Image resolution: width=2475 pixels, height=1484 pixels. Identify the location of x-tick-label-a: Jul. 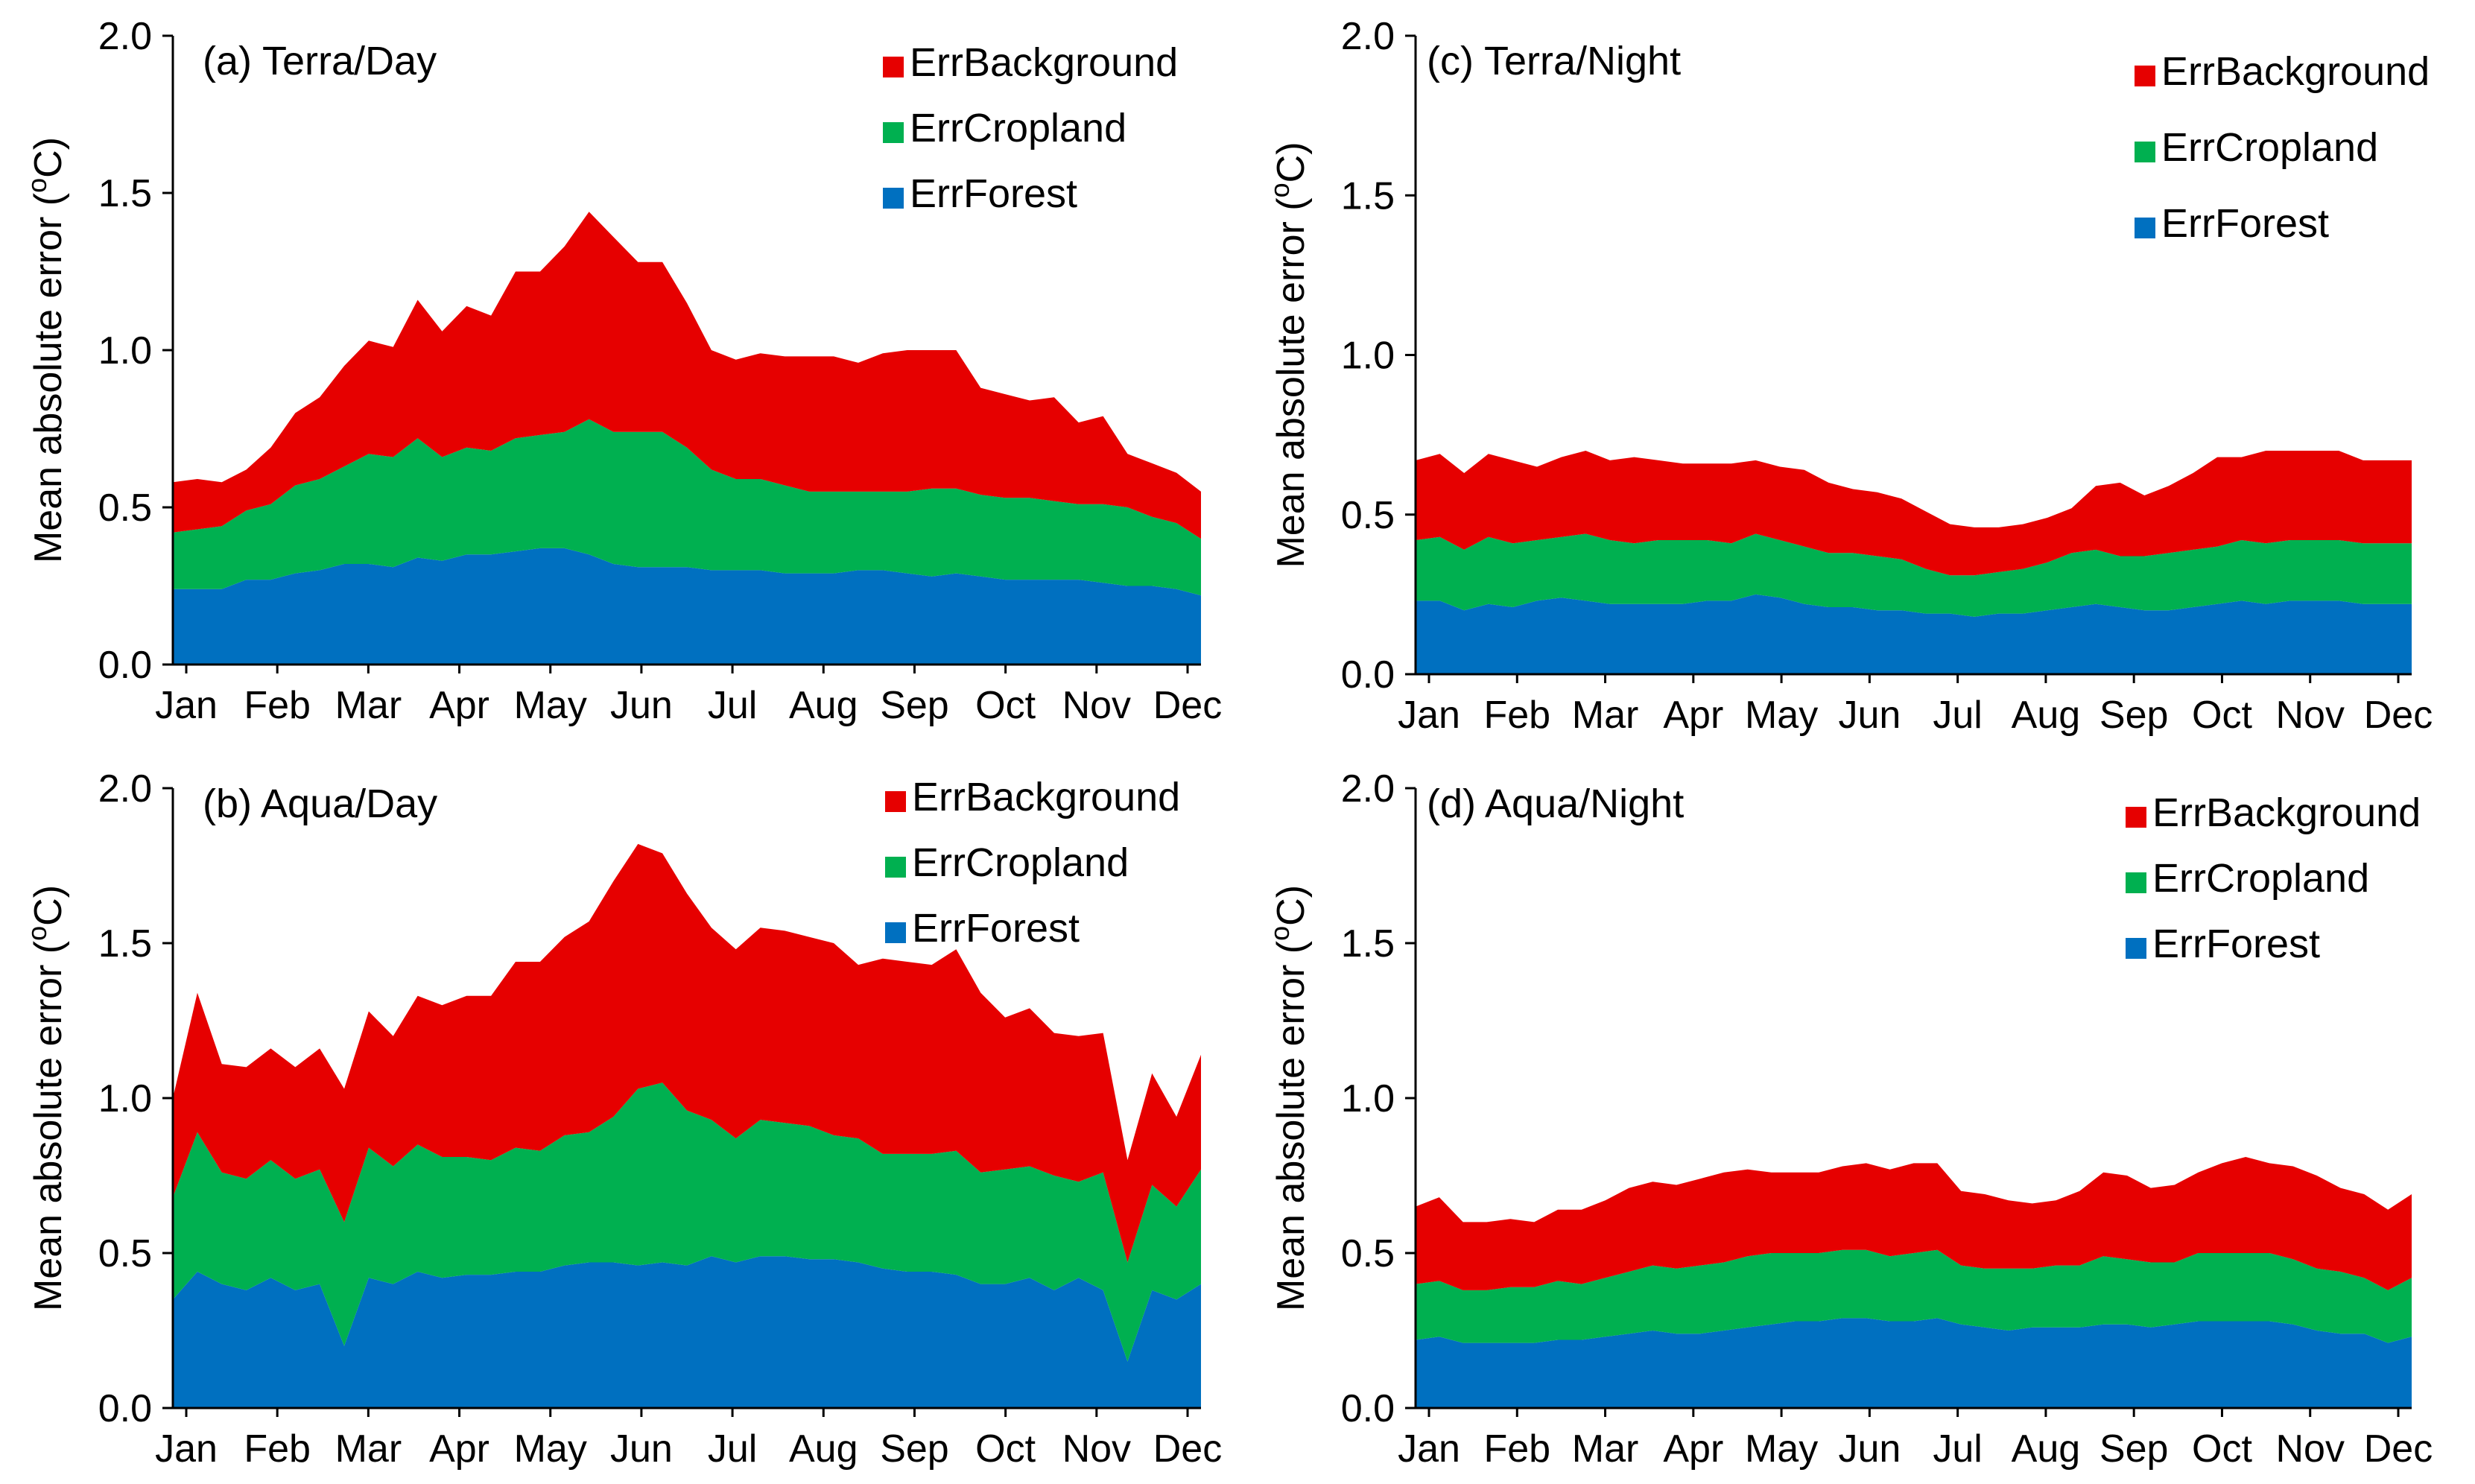
(732, 706).